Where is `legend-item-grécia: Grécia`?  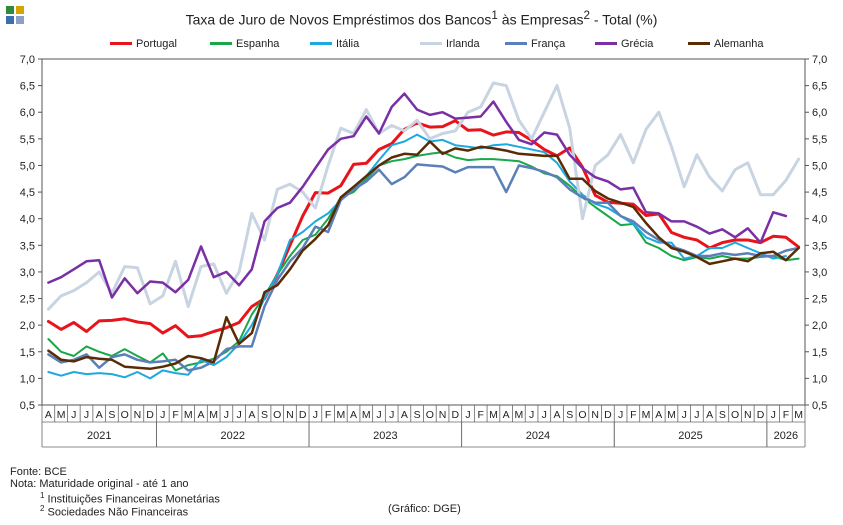
legend-item-grécia: Grécia is located at coordinates (624, 44).